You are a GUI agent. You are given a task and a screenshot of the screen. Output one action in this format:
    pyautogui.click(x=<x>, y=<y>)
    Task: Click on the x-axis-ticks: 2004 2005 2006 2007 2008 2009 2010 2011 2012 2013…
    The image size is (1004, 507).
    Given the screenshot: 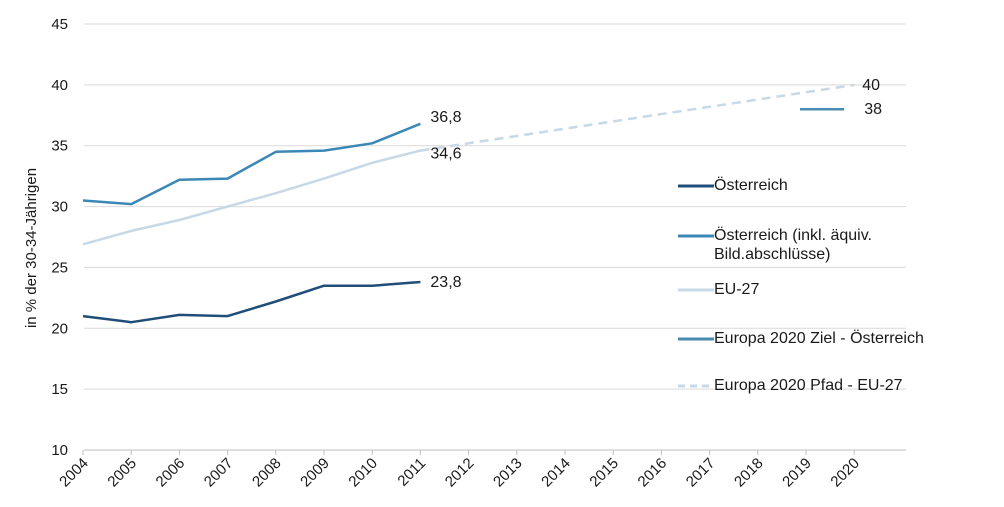 What is the action you would take?
    pyautogui.click(x=459, y=470)
    